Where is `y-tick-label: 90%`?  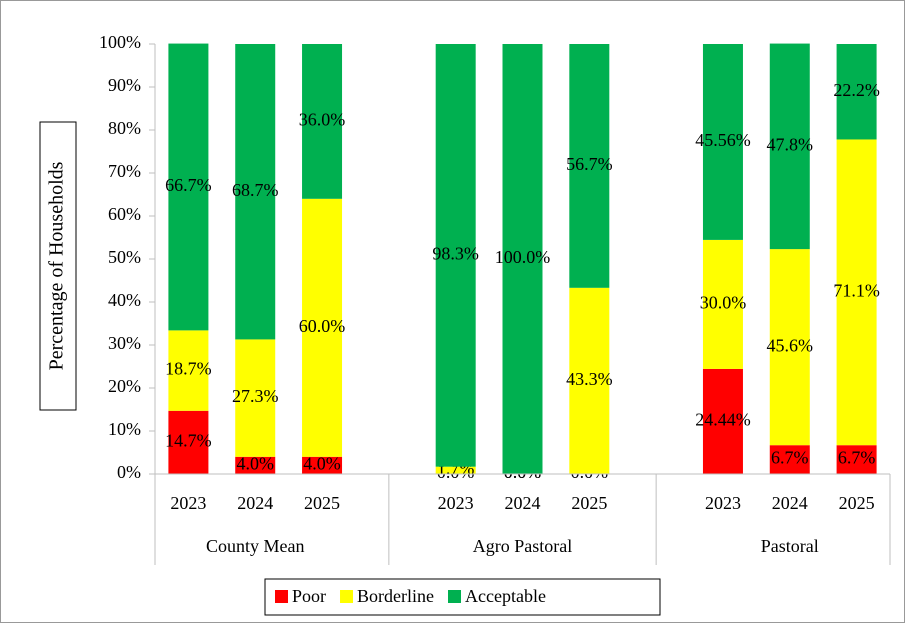 y-tick-label: 90% is located at coordinates (124, 85).